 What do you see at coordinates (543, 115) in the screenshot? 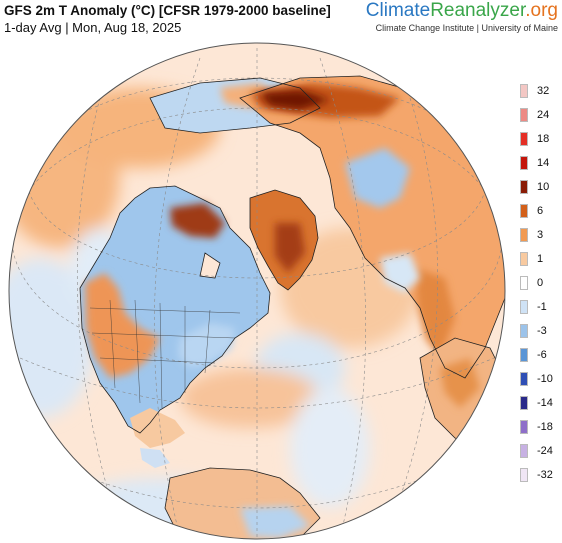
I see `legend-label: 24` at bounding box center [543, 115].